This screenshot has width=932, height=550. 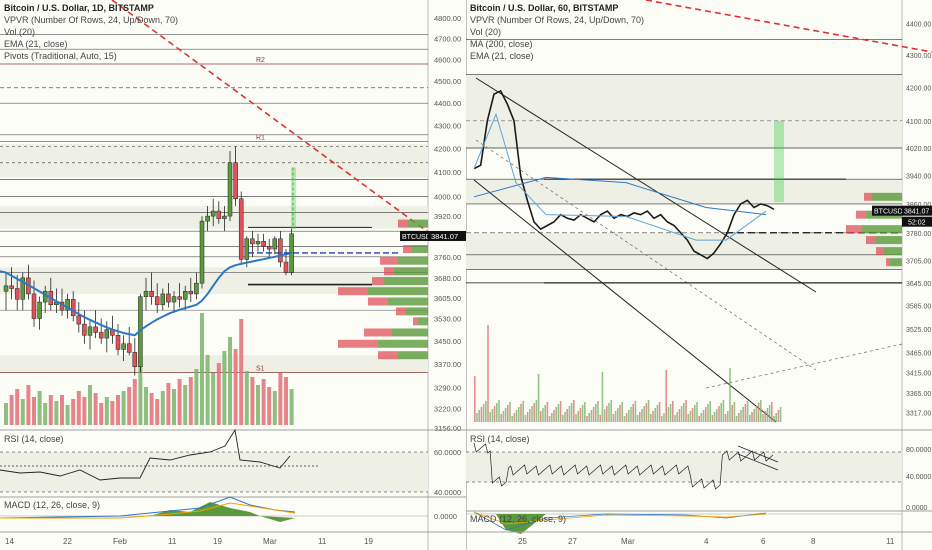 I want to click on right-legend-vol: Vol (20), so click(x=486, y=32).